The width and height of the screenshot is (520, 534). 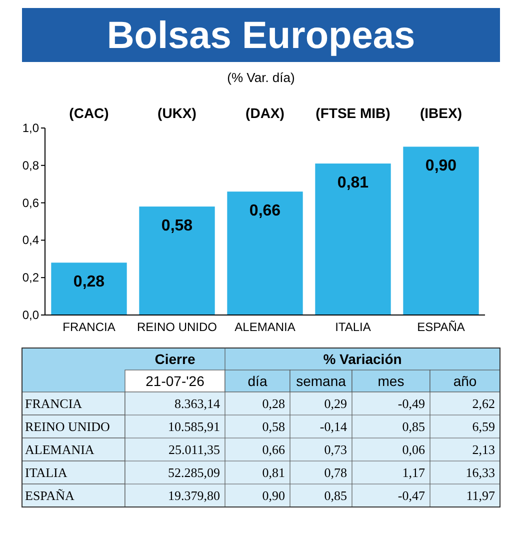 What do you see at coordinates (273, 472) in the screenshot?
I see `text: 0,81` at bounding box center [273, 472].